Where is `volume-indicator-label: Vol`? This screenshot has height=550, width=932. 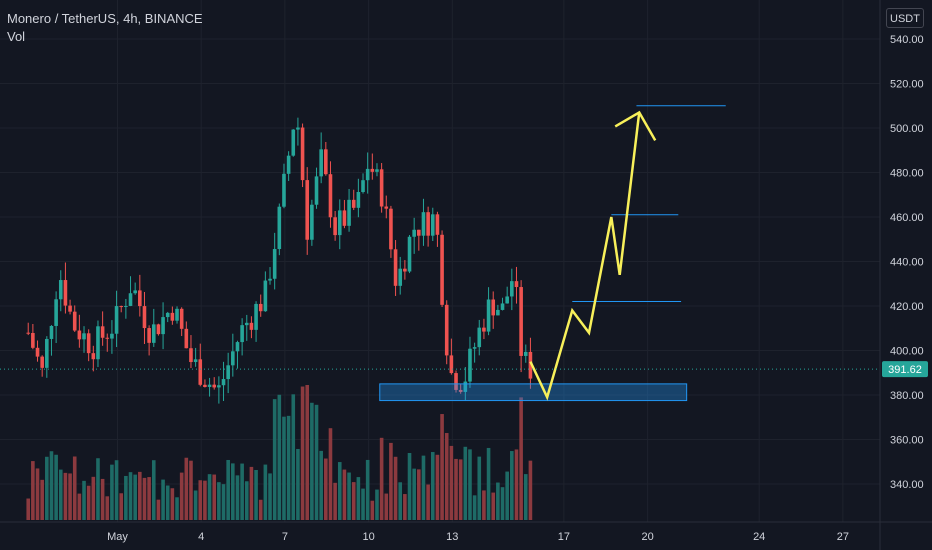 volume-indicator-label: Vol is located at coordinates (16, 36).